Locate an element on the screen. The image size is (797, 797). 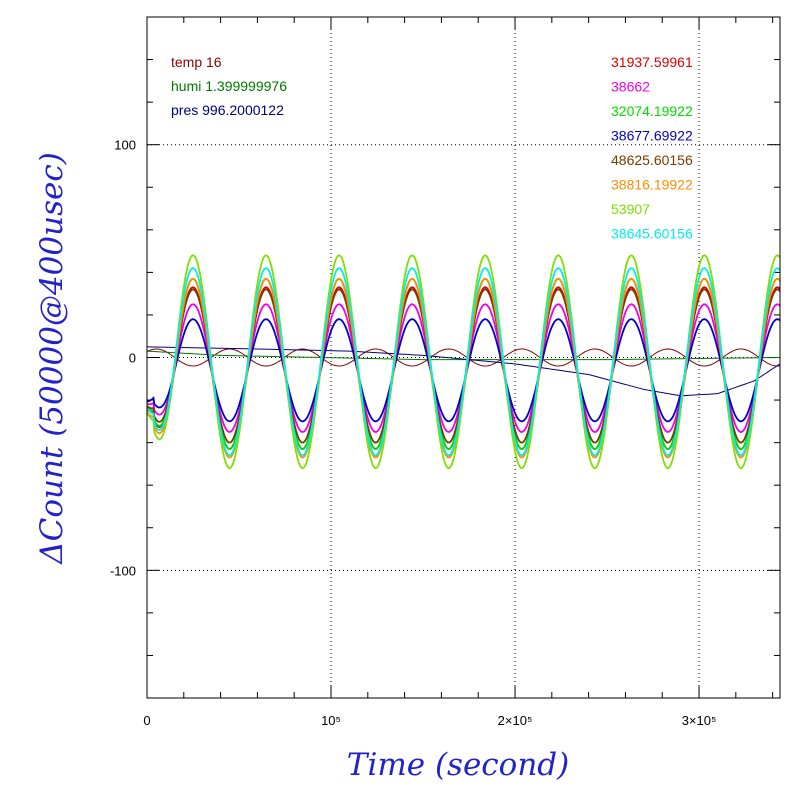
x-tick-label: 2×10⁵ is located at coordinates (515, 720).